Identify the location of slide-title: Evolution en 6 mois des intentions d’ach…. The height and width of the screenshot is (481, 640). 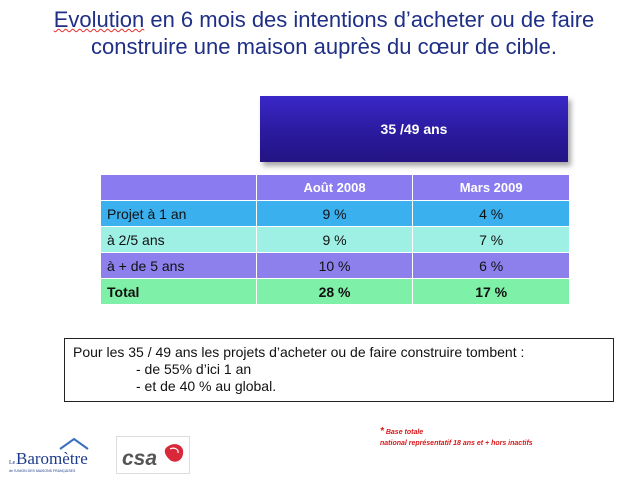
(324, 33).